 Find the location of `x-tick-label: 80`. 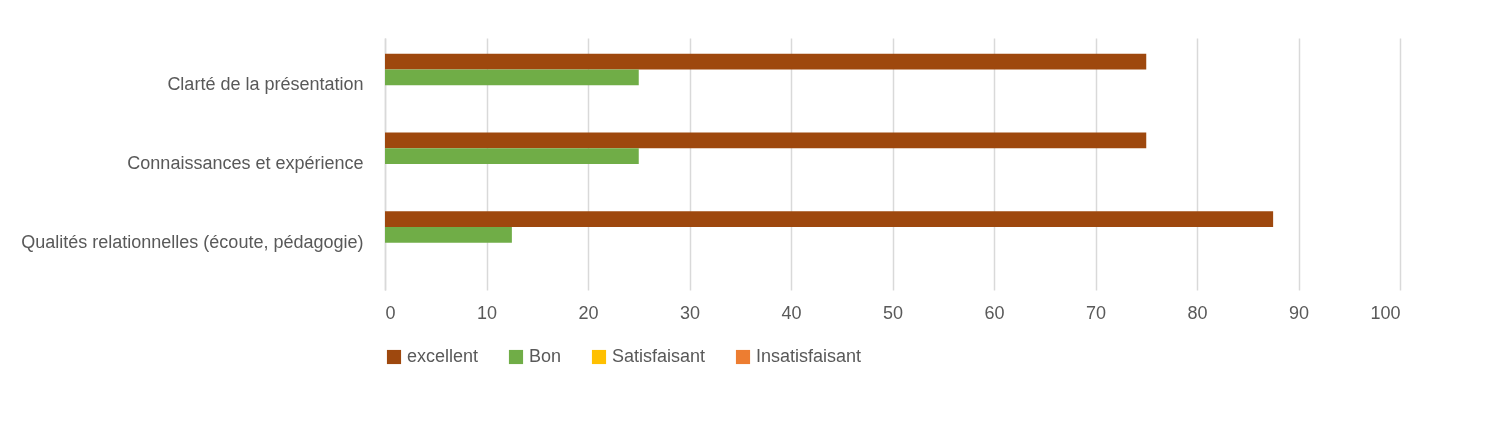

x-tick-label: 80 is located at coordinates (1197, 312).